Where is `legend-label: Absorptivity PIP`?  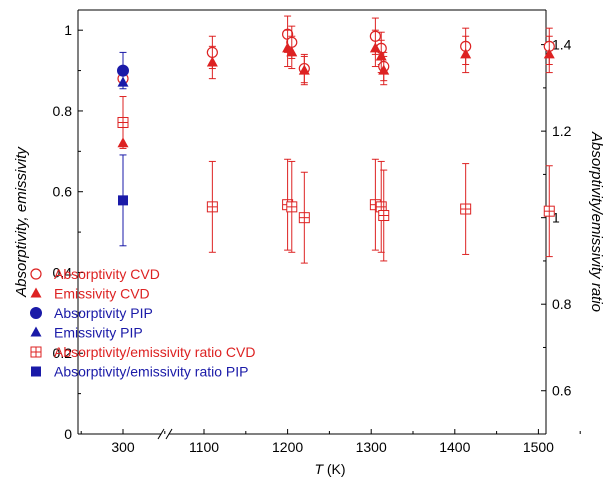
legend-label: Absorptivity PIP is located at coordinates (103, 313).